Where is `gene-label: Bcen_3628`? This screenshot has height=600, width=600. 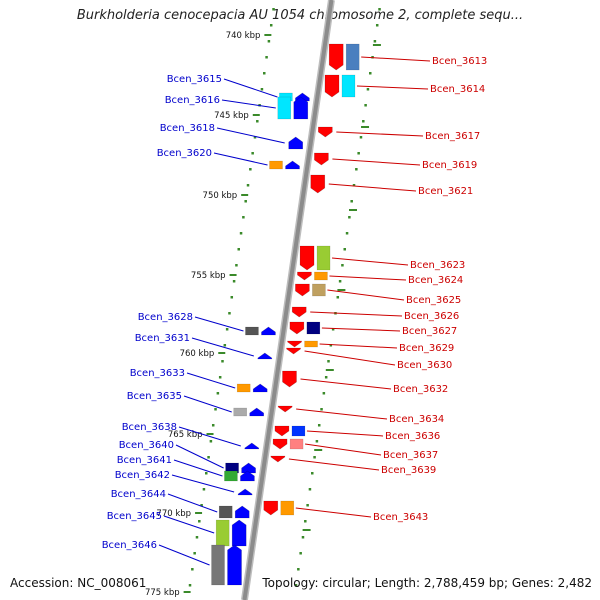
gene-label: Bcen_3628 is located at coordinates (165, 317).